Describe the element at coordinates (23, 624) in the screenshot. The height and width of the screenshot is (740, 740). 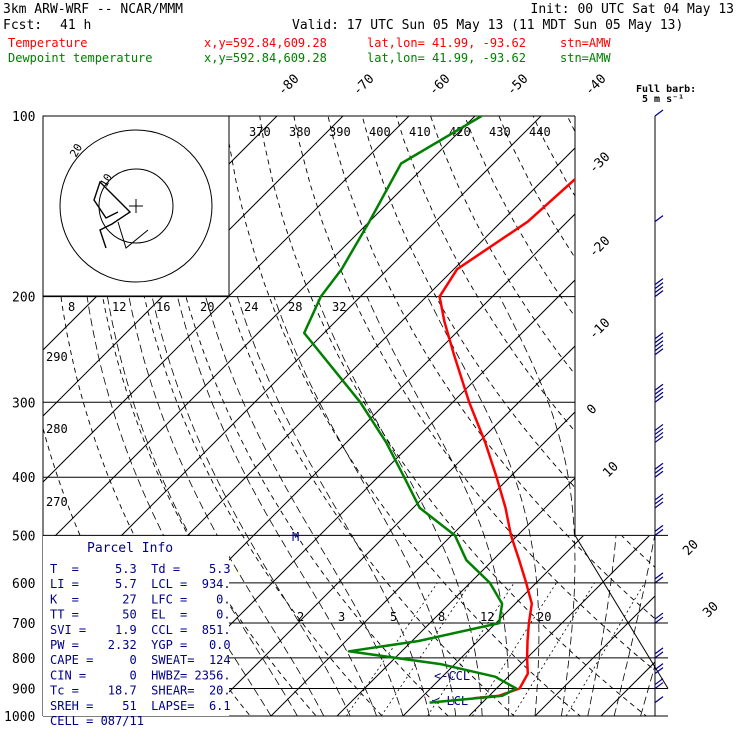
I see `pressure-tick-label: 700` at that location.